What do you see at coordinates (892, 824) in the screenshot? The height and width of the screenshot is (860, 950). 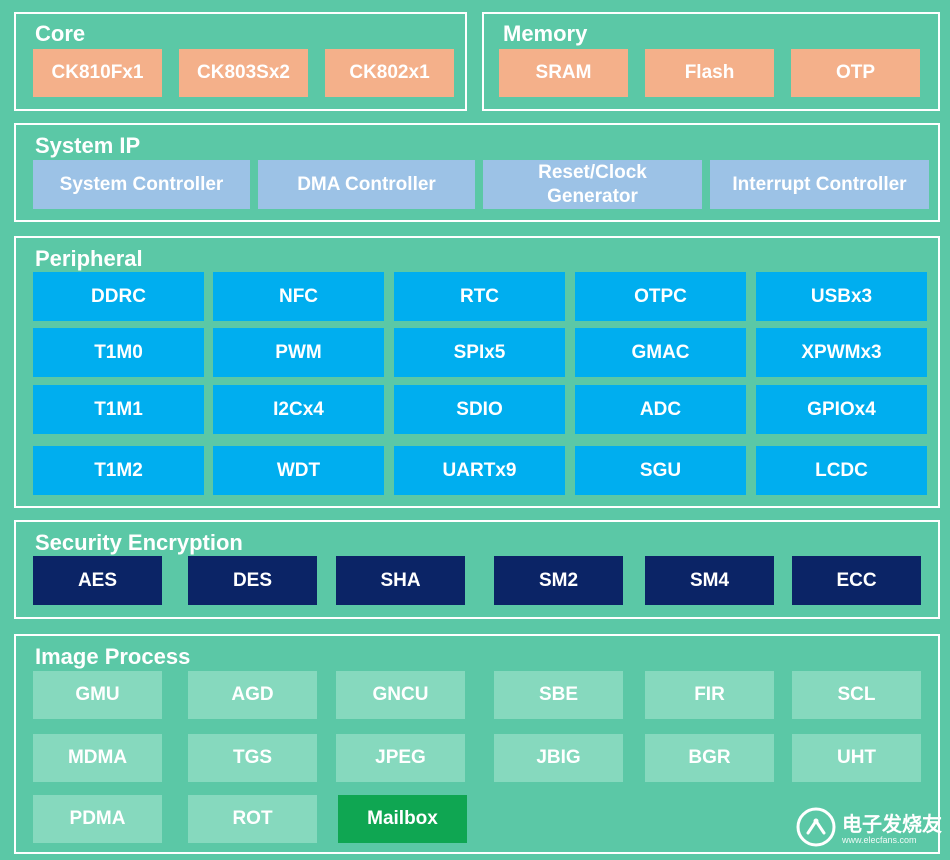 I see `watermark-text: 电子发烧友` at bounding box center [892, 824].